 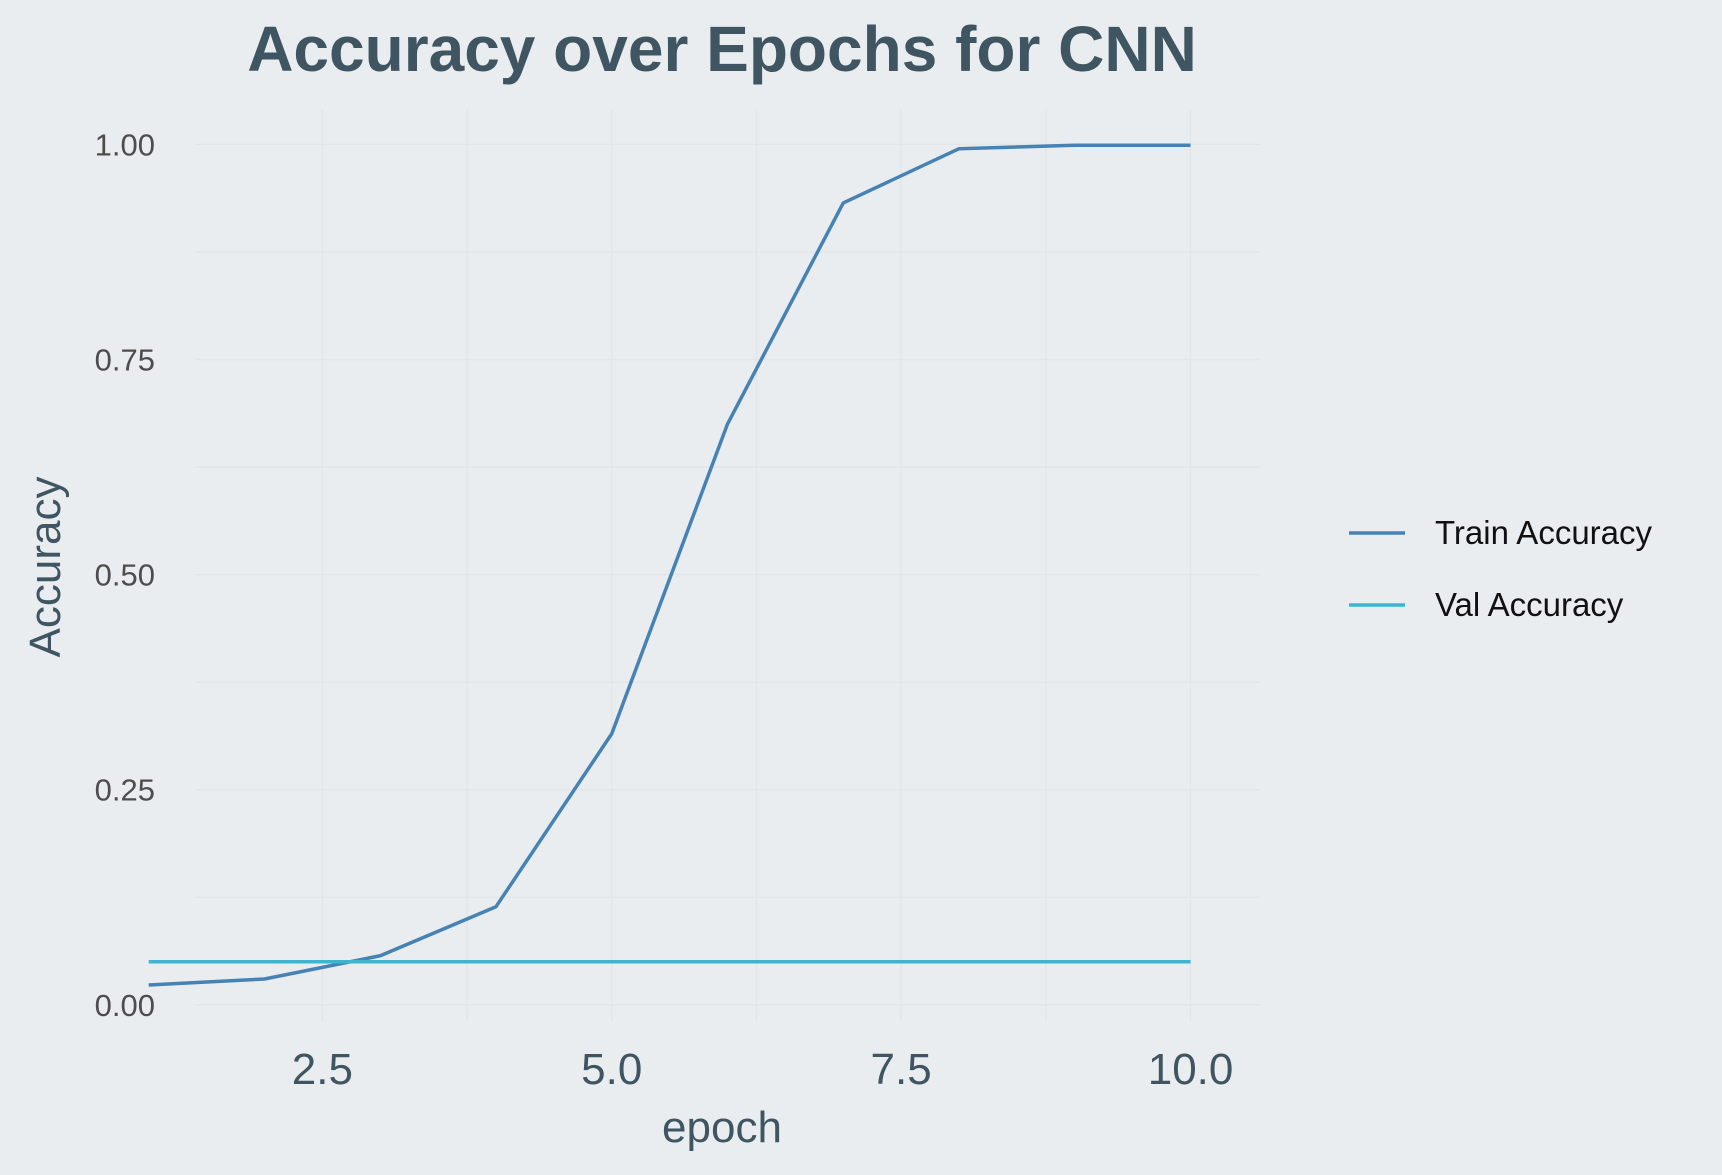 I want to click on y-axis-label: Accuracy, so click(x=45, y=567).